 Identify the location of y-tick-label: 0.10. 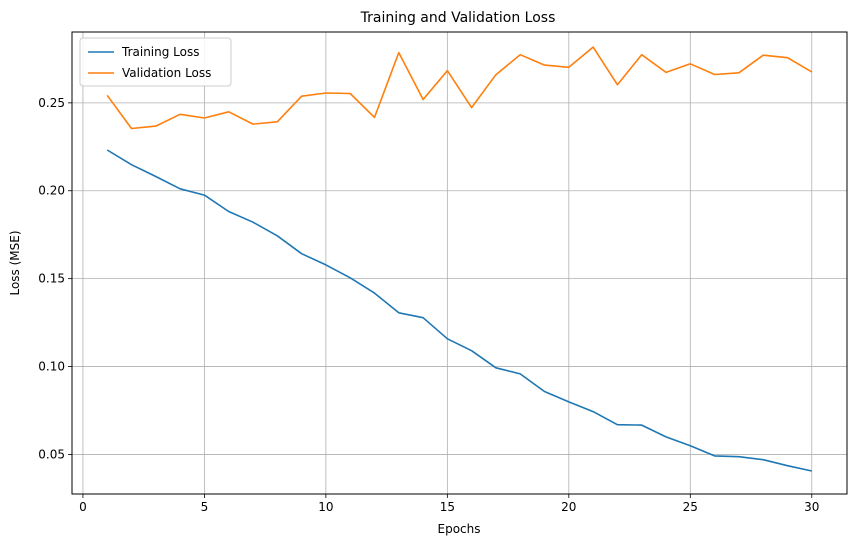
(51, 367).